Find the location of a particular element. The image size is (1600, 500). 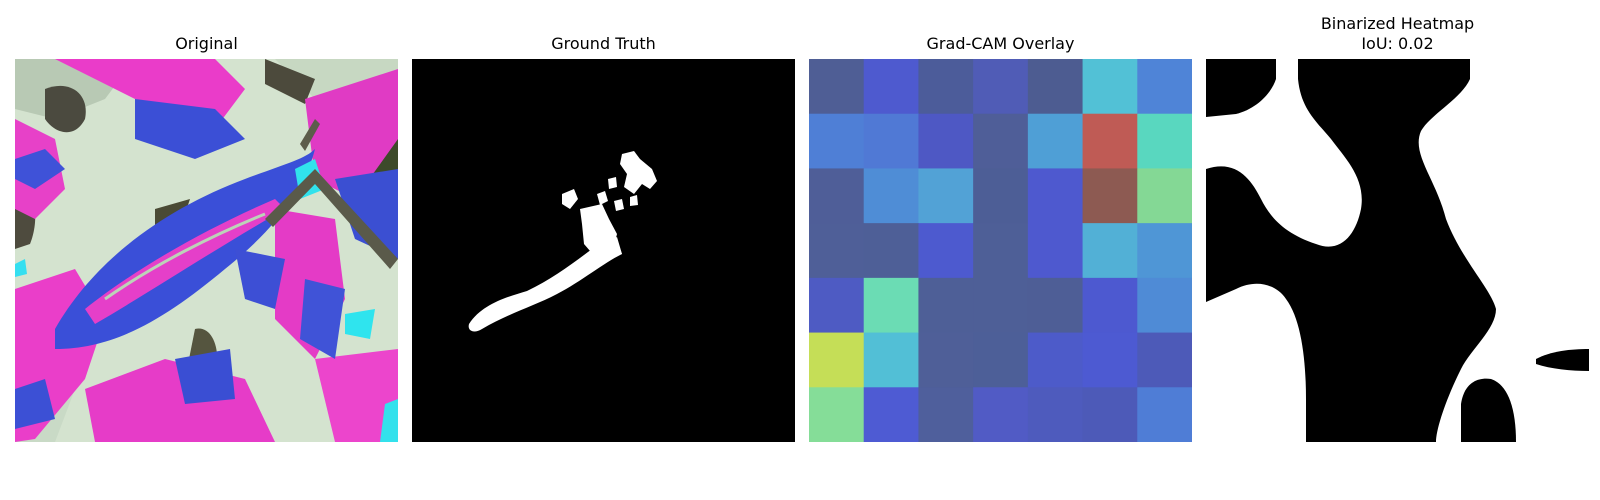

iou-label: IoU: 0.02 is located at coordinates (1397, 43).